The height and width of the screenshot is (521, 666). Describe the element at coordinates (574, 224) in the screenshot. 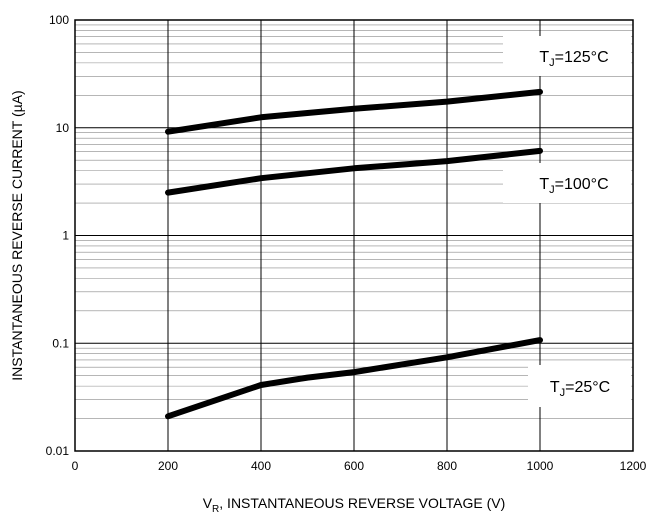

I see `curve-labels: TJ=125°C TJ=100°C TJ=25°C` at that location.